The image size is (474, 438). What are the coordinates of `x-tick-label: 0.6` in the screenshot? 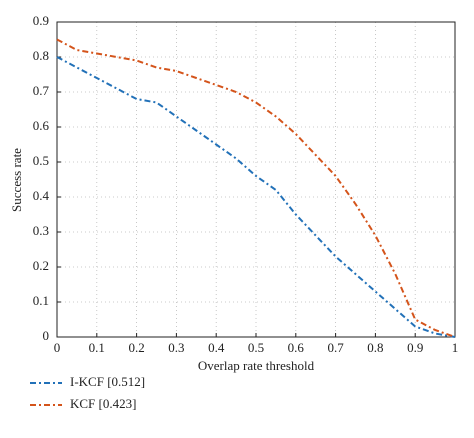 It's located at (296, 347).